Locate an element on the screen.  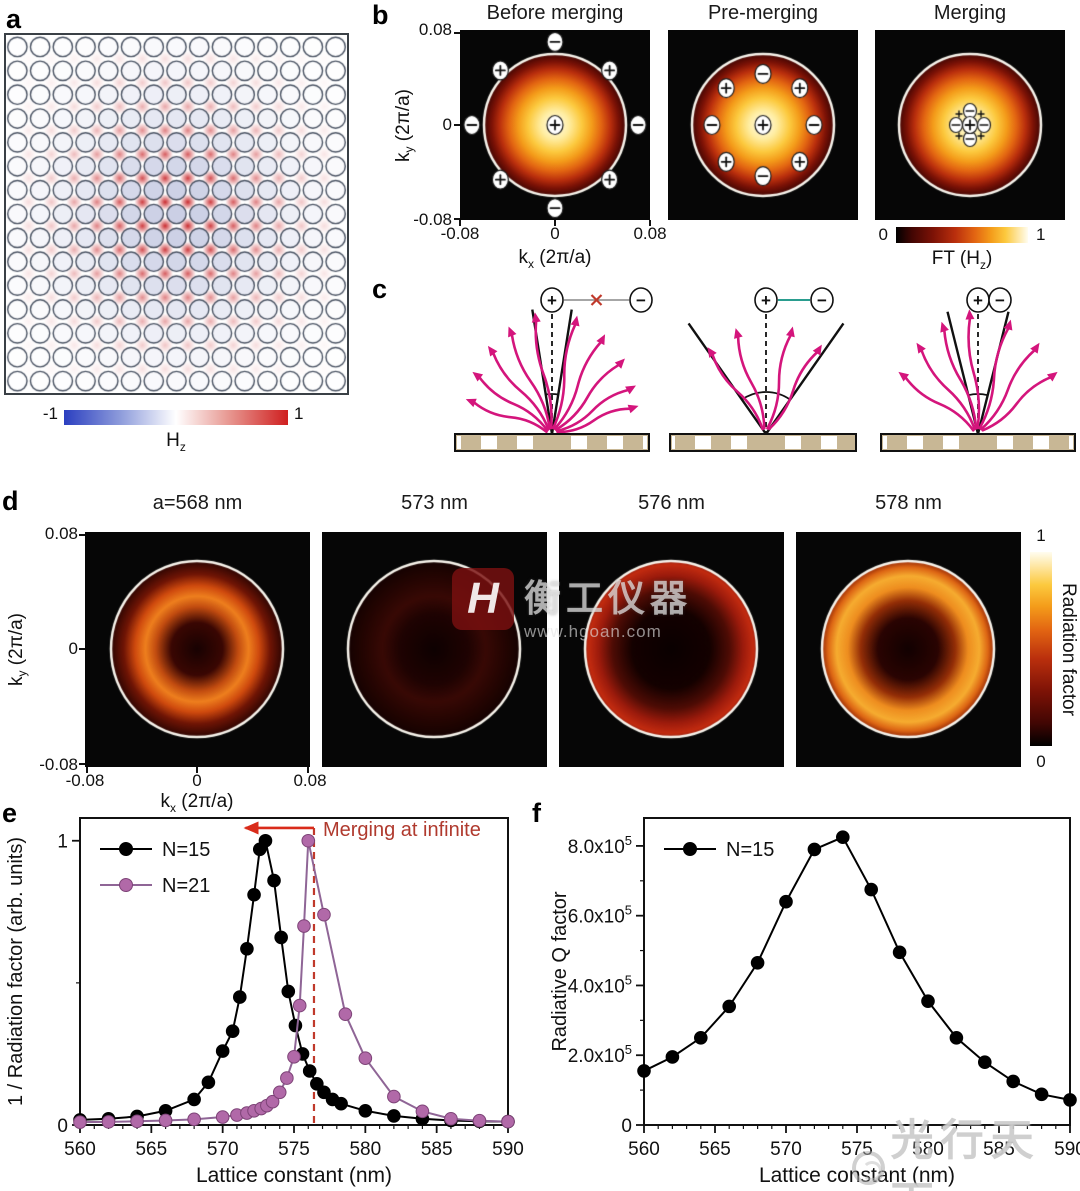
panel-f-label: f is located at coordinates (536, 813).